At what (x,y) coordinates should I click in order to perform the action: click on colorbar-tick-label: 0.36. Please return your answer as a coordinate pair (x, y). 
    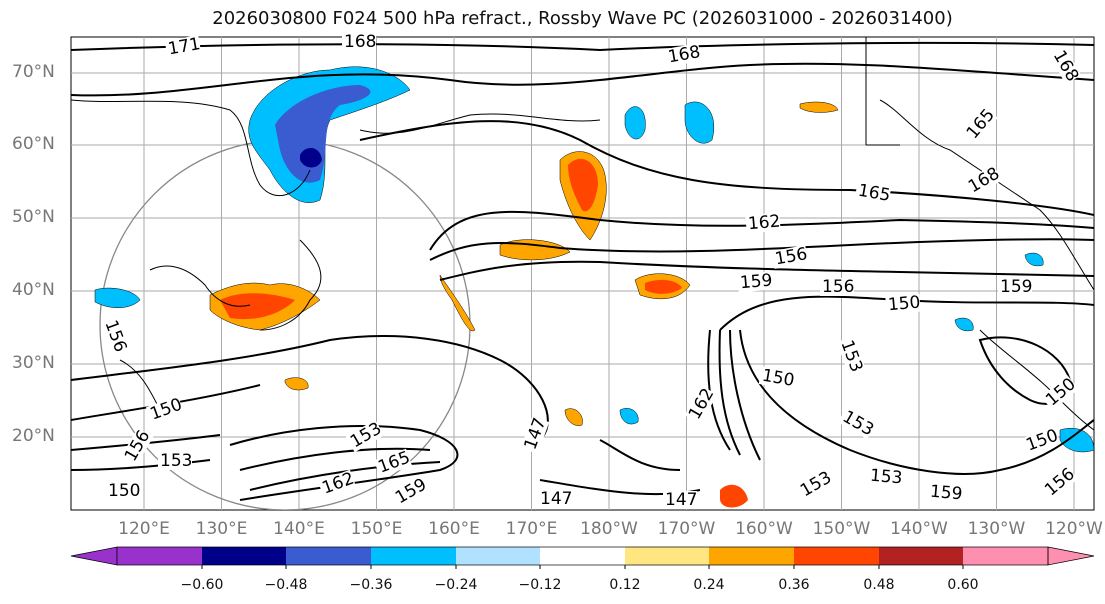
    Looking at the image, I should click on (794, 585).